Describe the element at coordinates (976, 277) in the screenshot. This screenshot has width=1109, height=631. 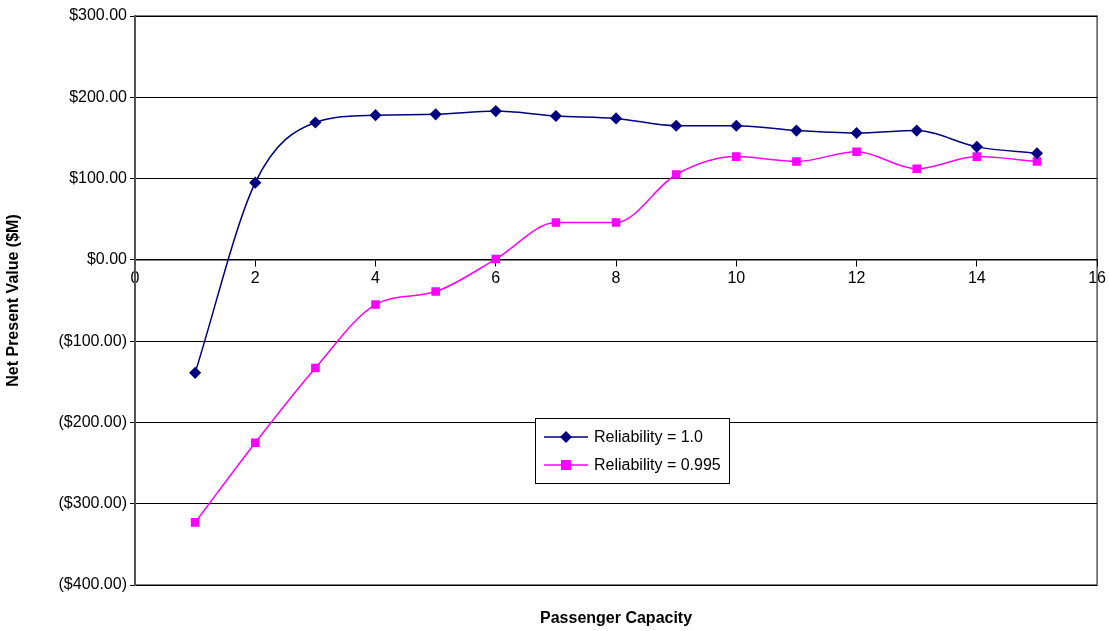
I see `x-tick-label: 14` at that location.